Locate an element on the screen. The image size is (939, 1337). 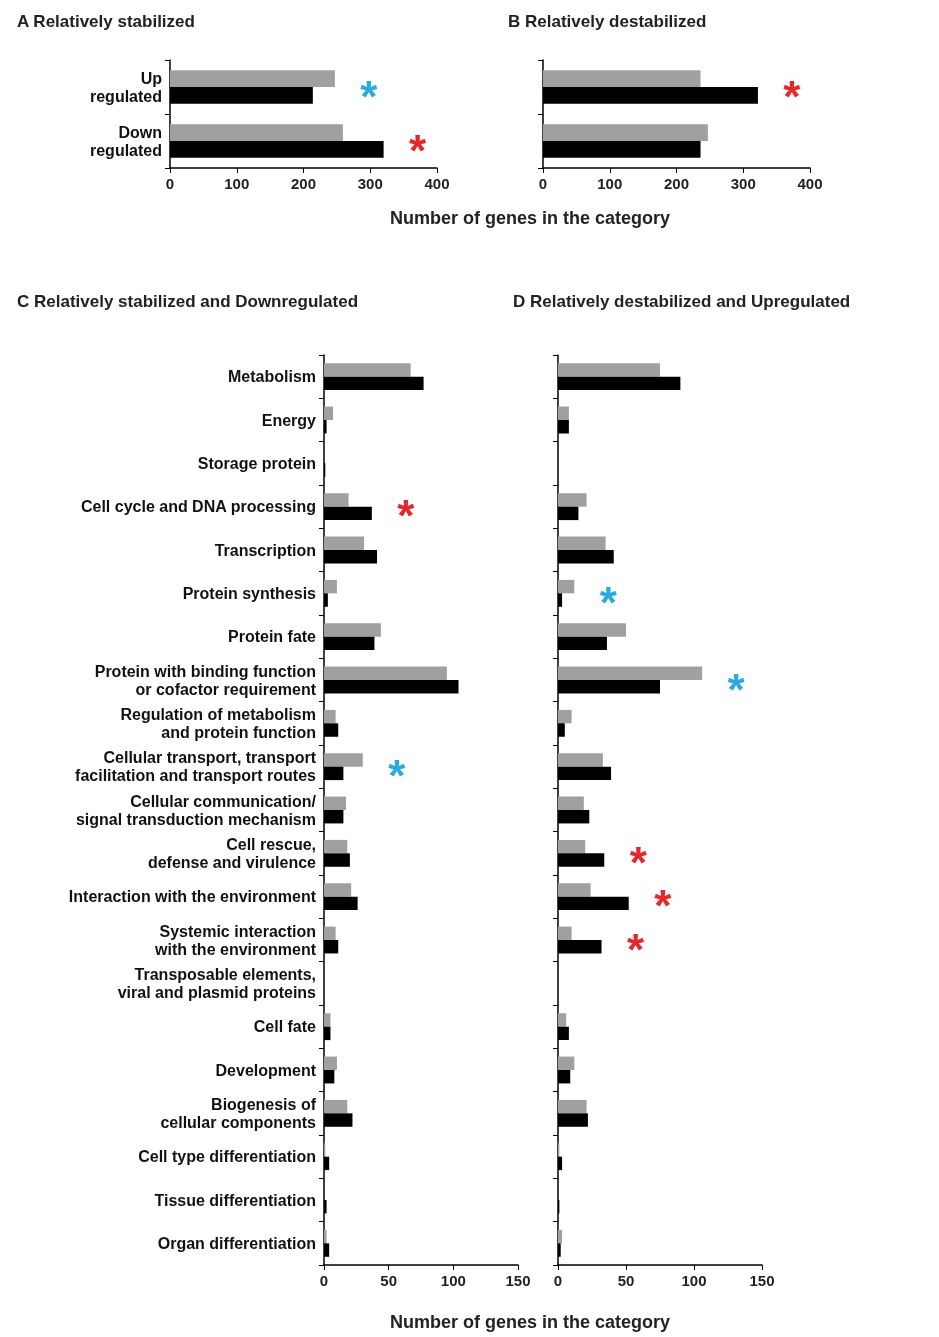
y-tick-label: Protein with binding function or cofactor requirement is located at coordinates (205, 680).